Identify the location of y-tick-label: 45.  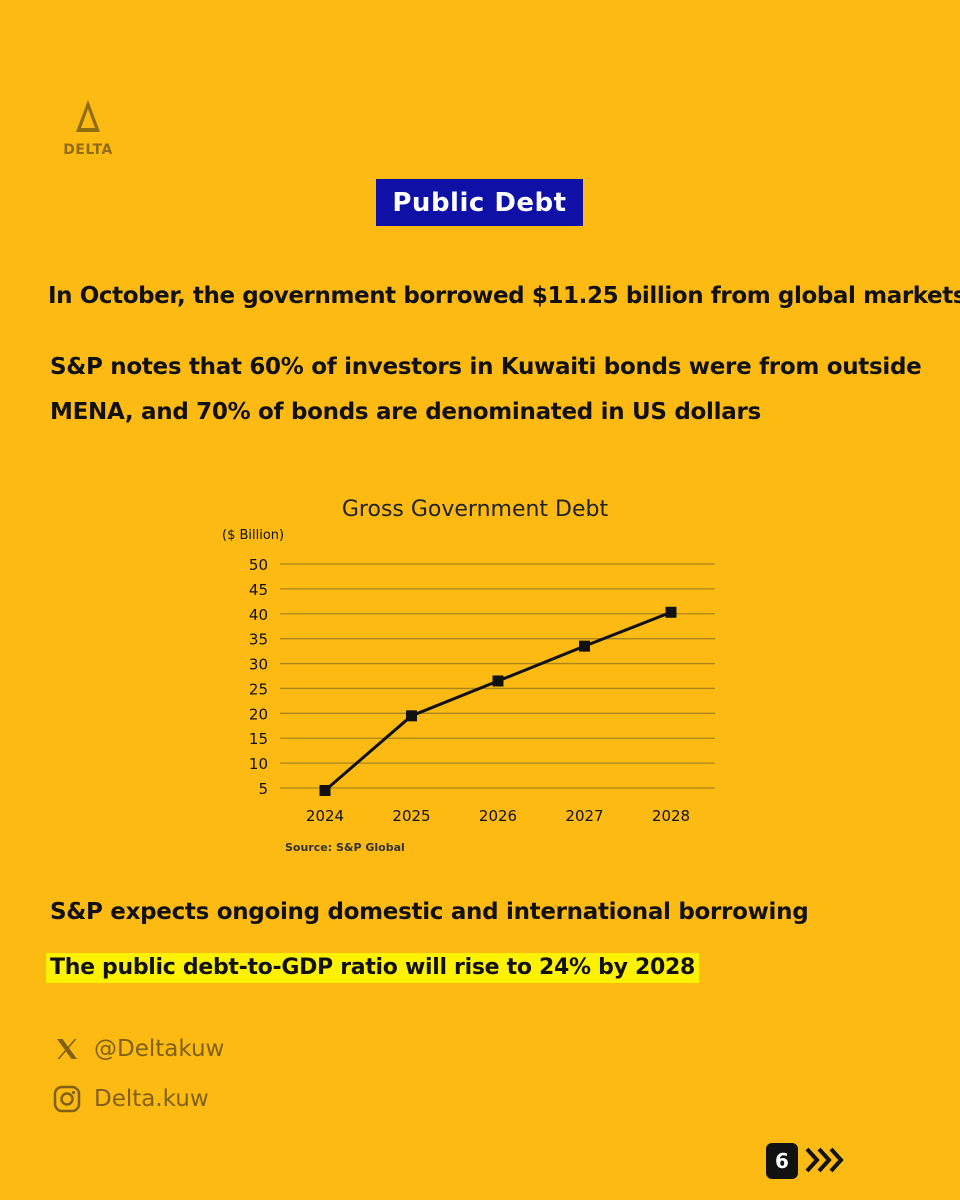
(258, 590).